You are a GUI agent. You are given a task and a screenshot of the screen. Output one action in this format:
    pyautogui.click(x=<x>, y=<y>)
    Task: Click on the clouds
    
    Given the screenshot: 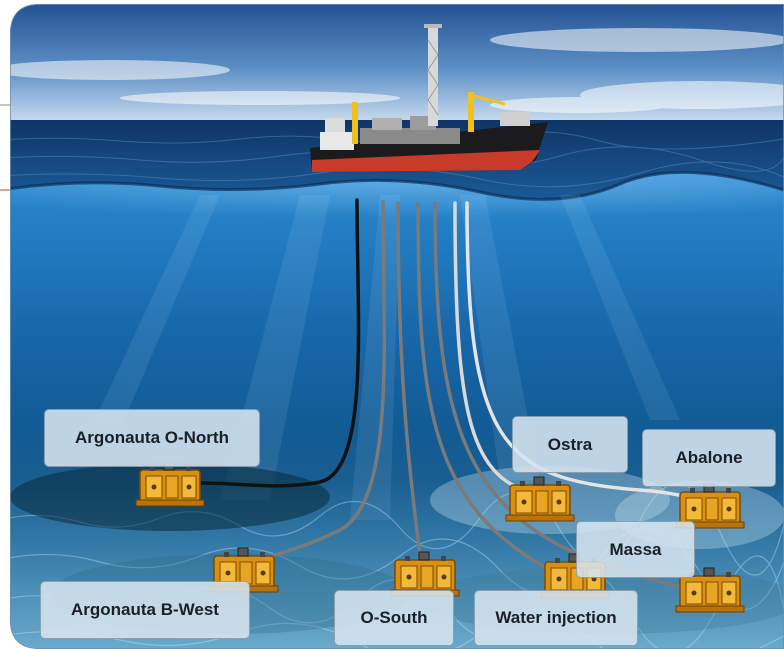 What is the action you would take?
    pyautogui.click(x=397, y=70)
    